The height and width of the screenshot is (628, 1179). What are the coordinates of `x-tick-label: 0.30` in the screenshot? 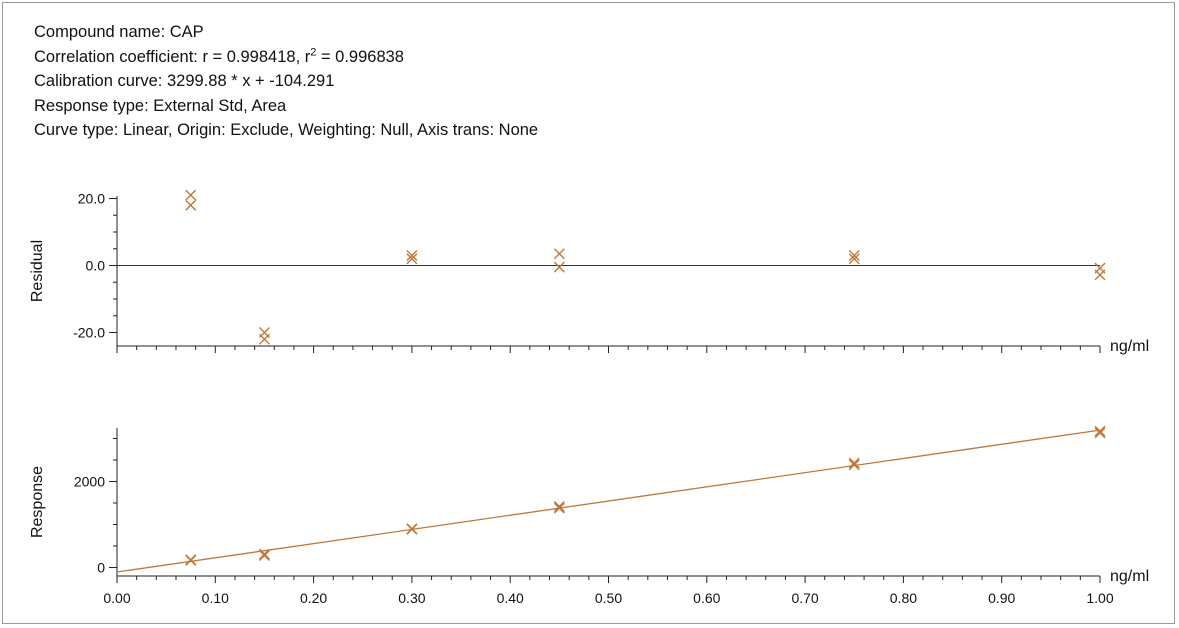 It's located at (411, 598).